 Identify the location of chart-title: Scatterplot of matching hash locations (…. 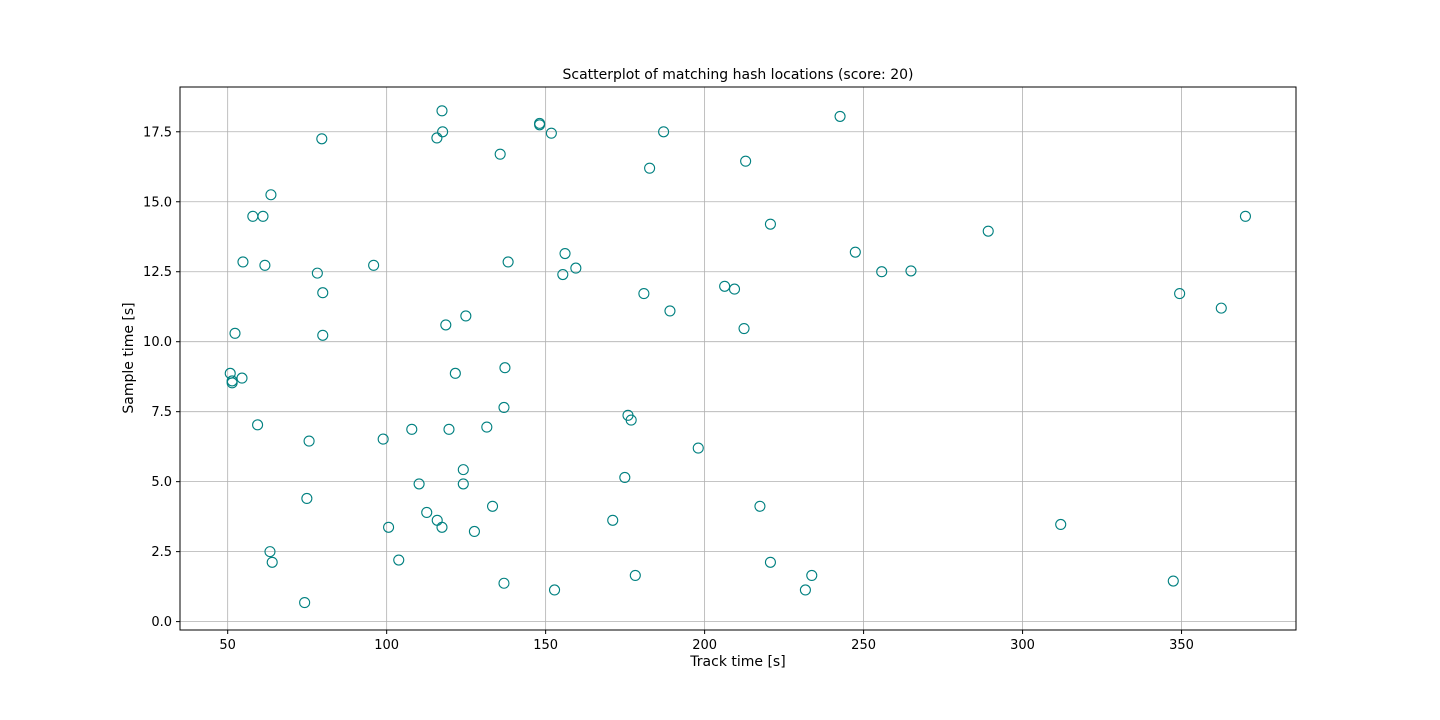
(738, 75).